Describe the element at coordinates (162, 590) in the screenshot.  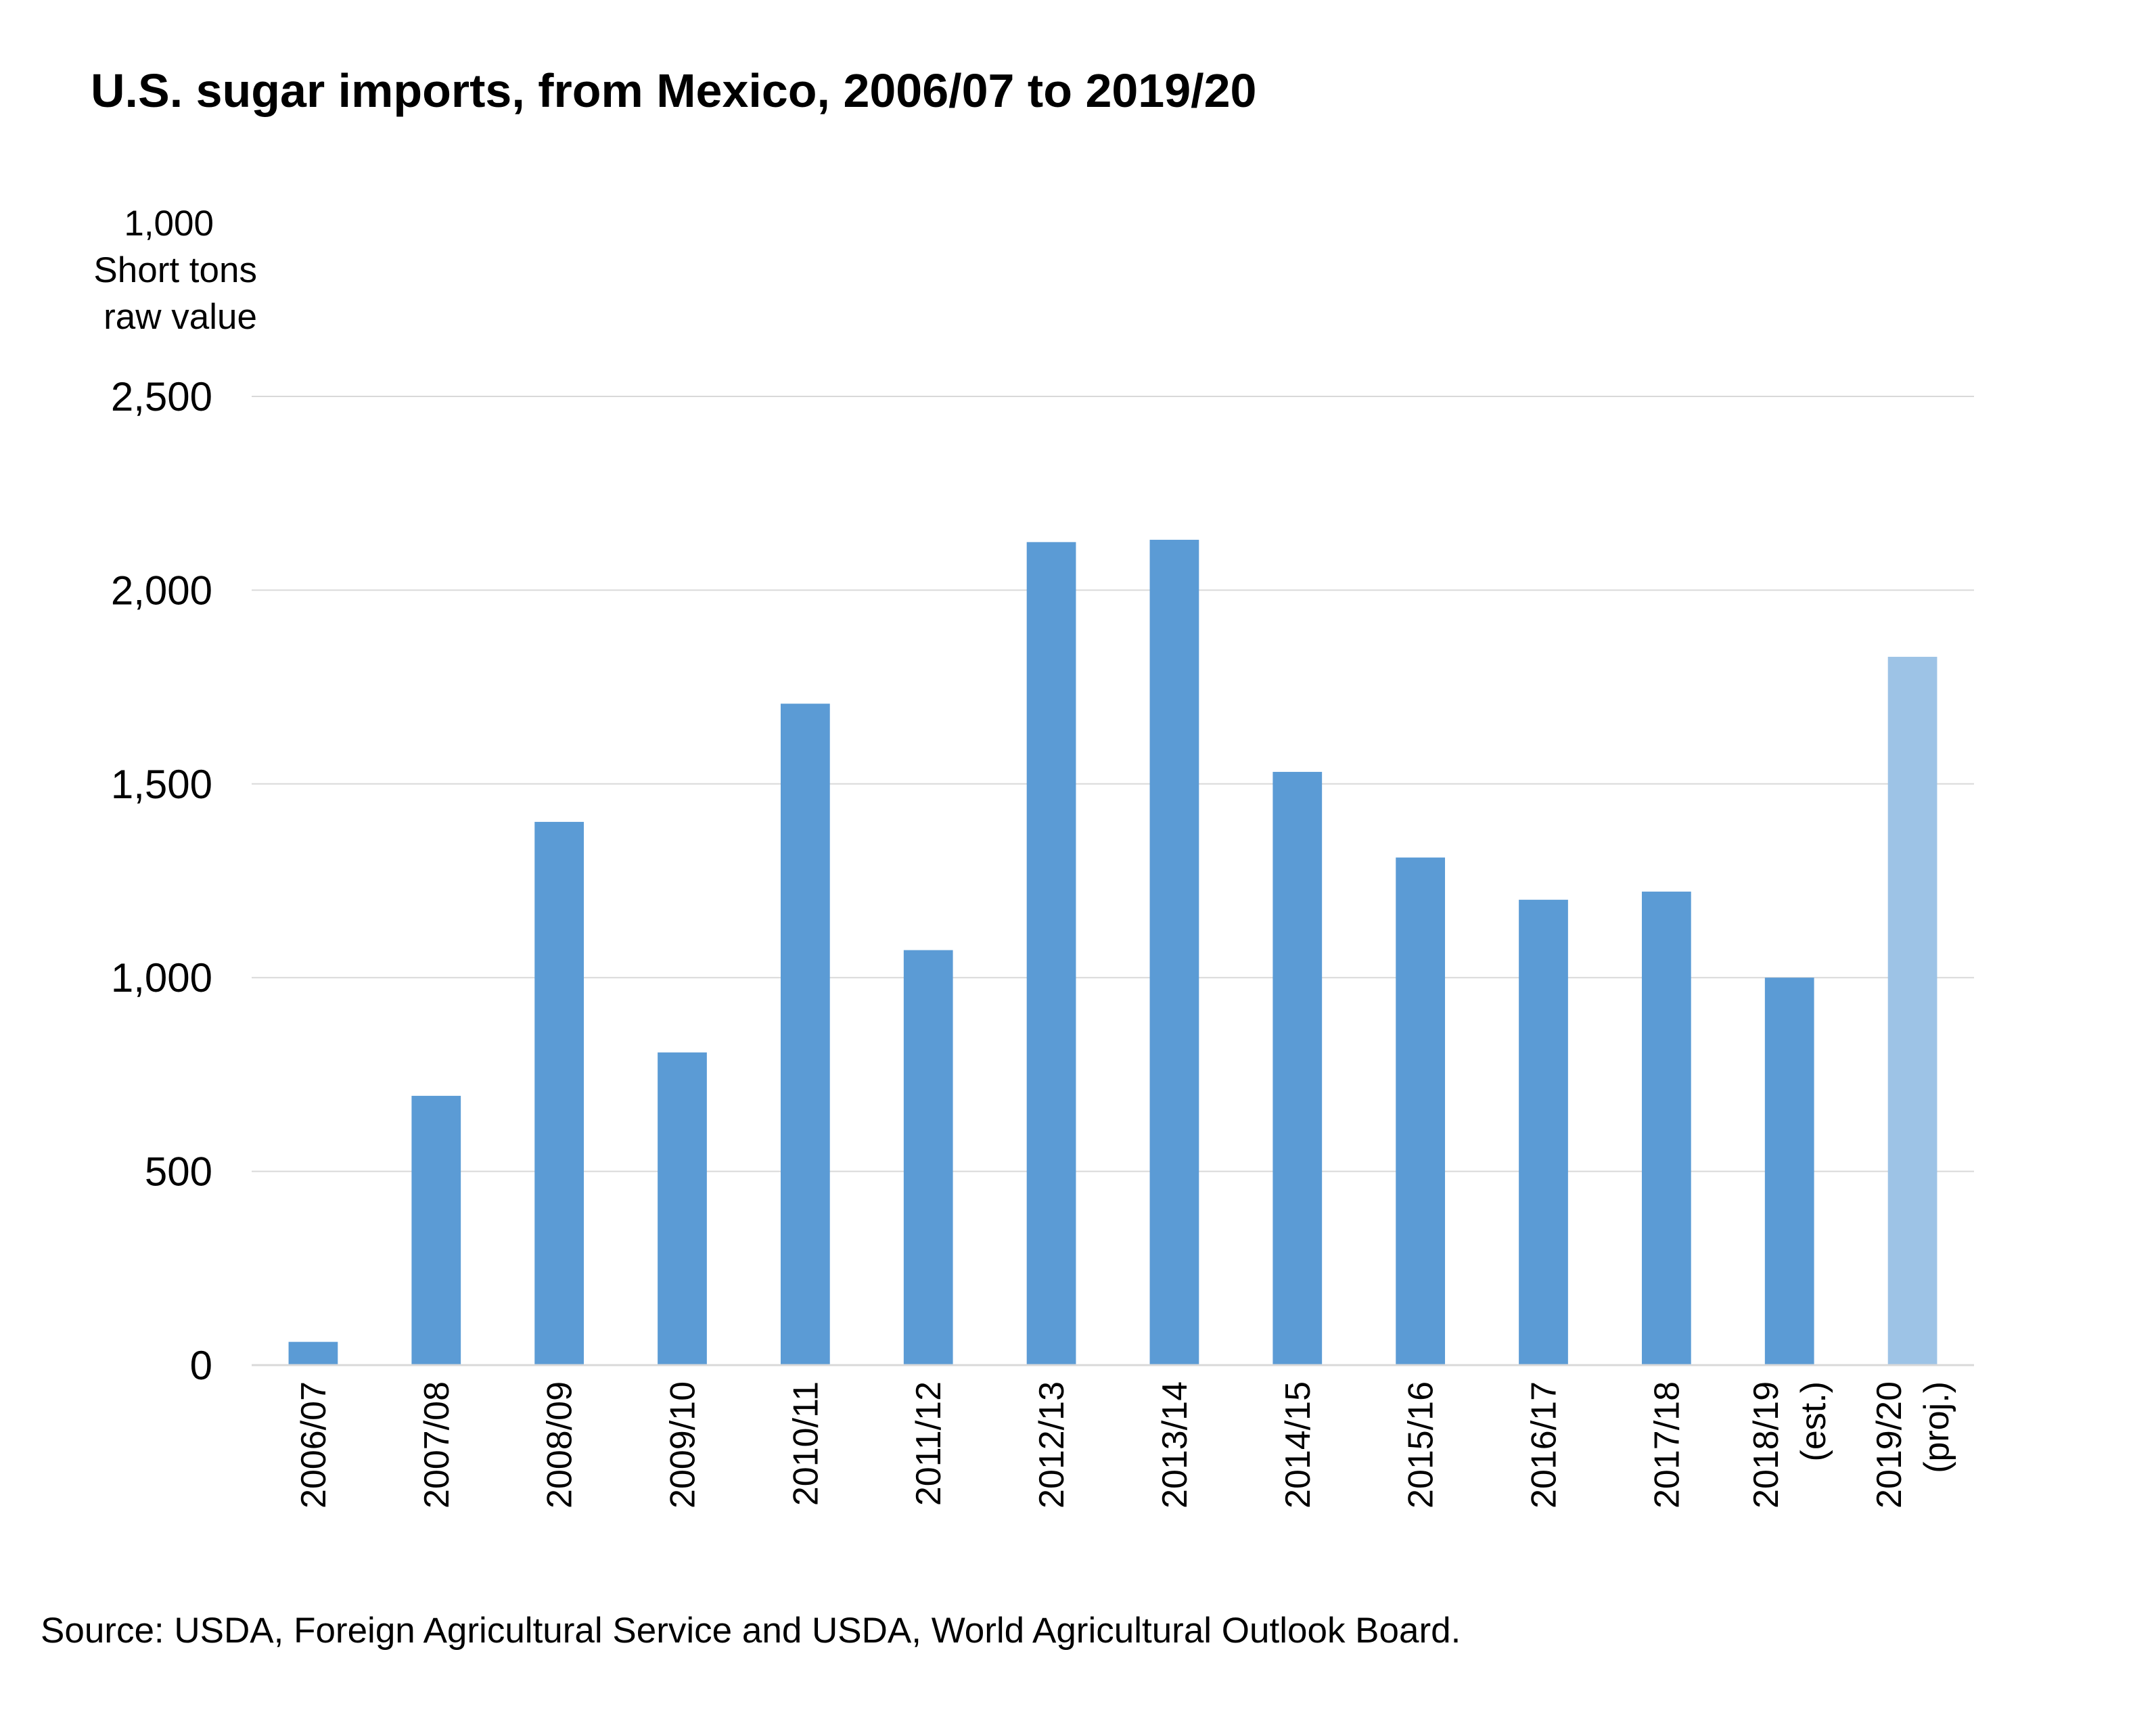
I see `y-tick-label: 2,000` at that location.